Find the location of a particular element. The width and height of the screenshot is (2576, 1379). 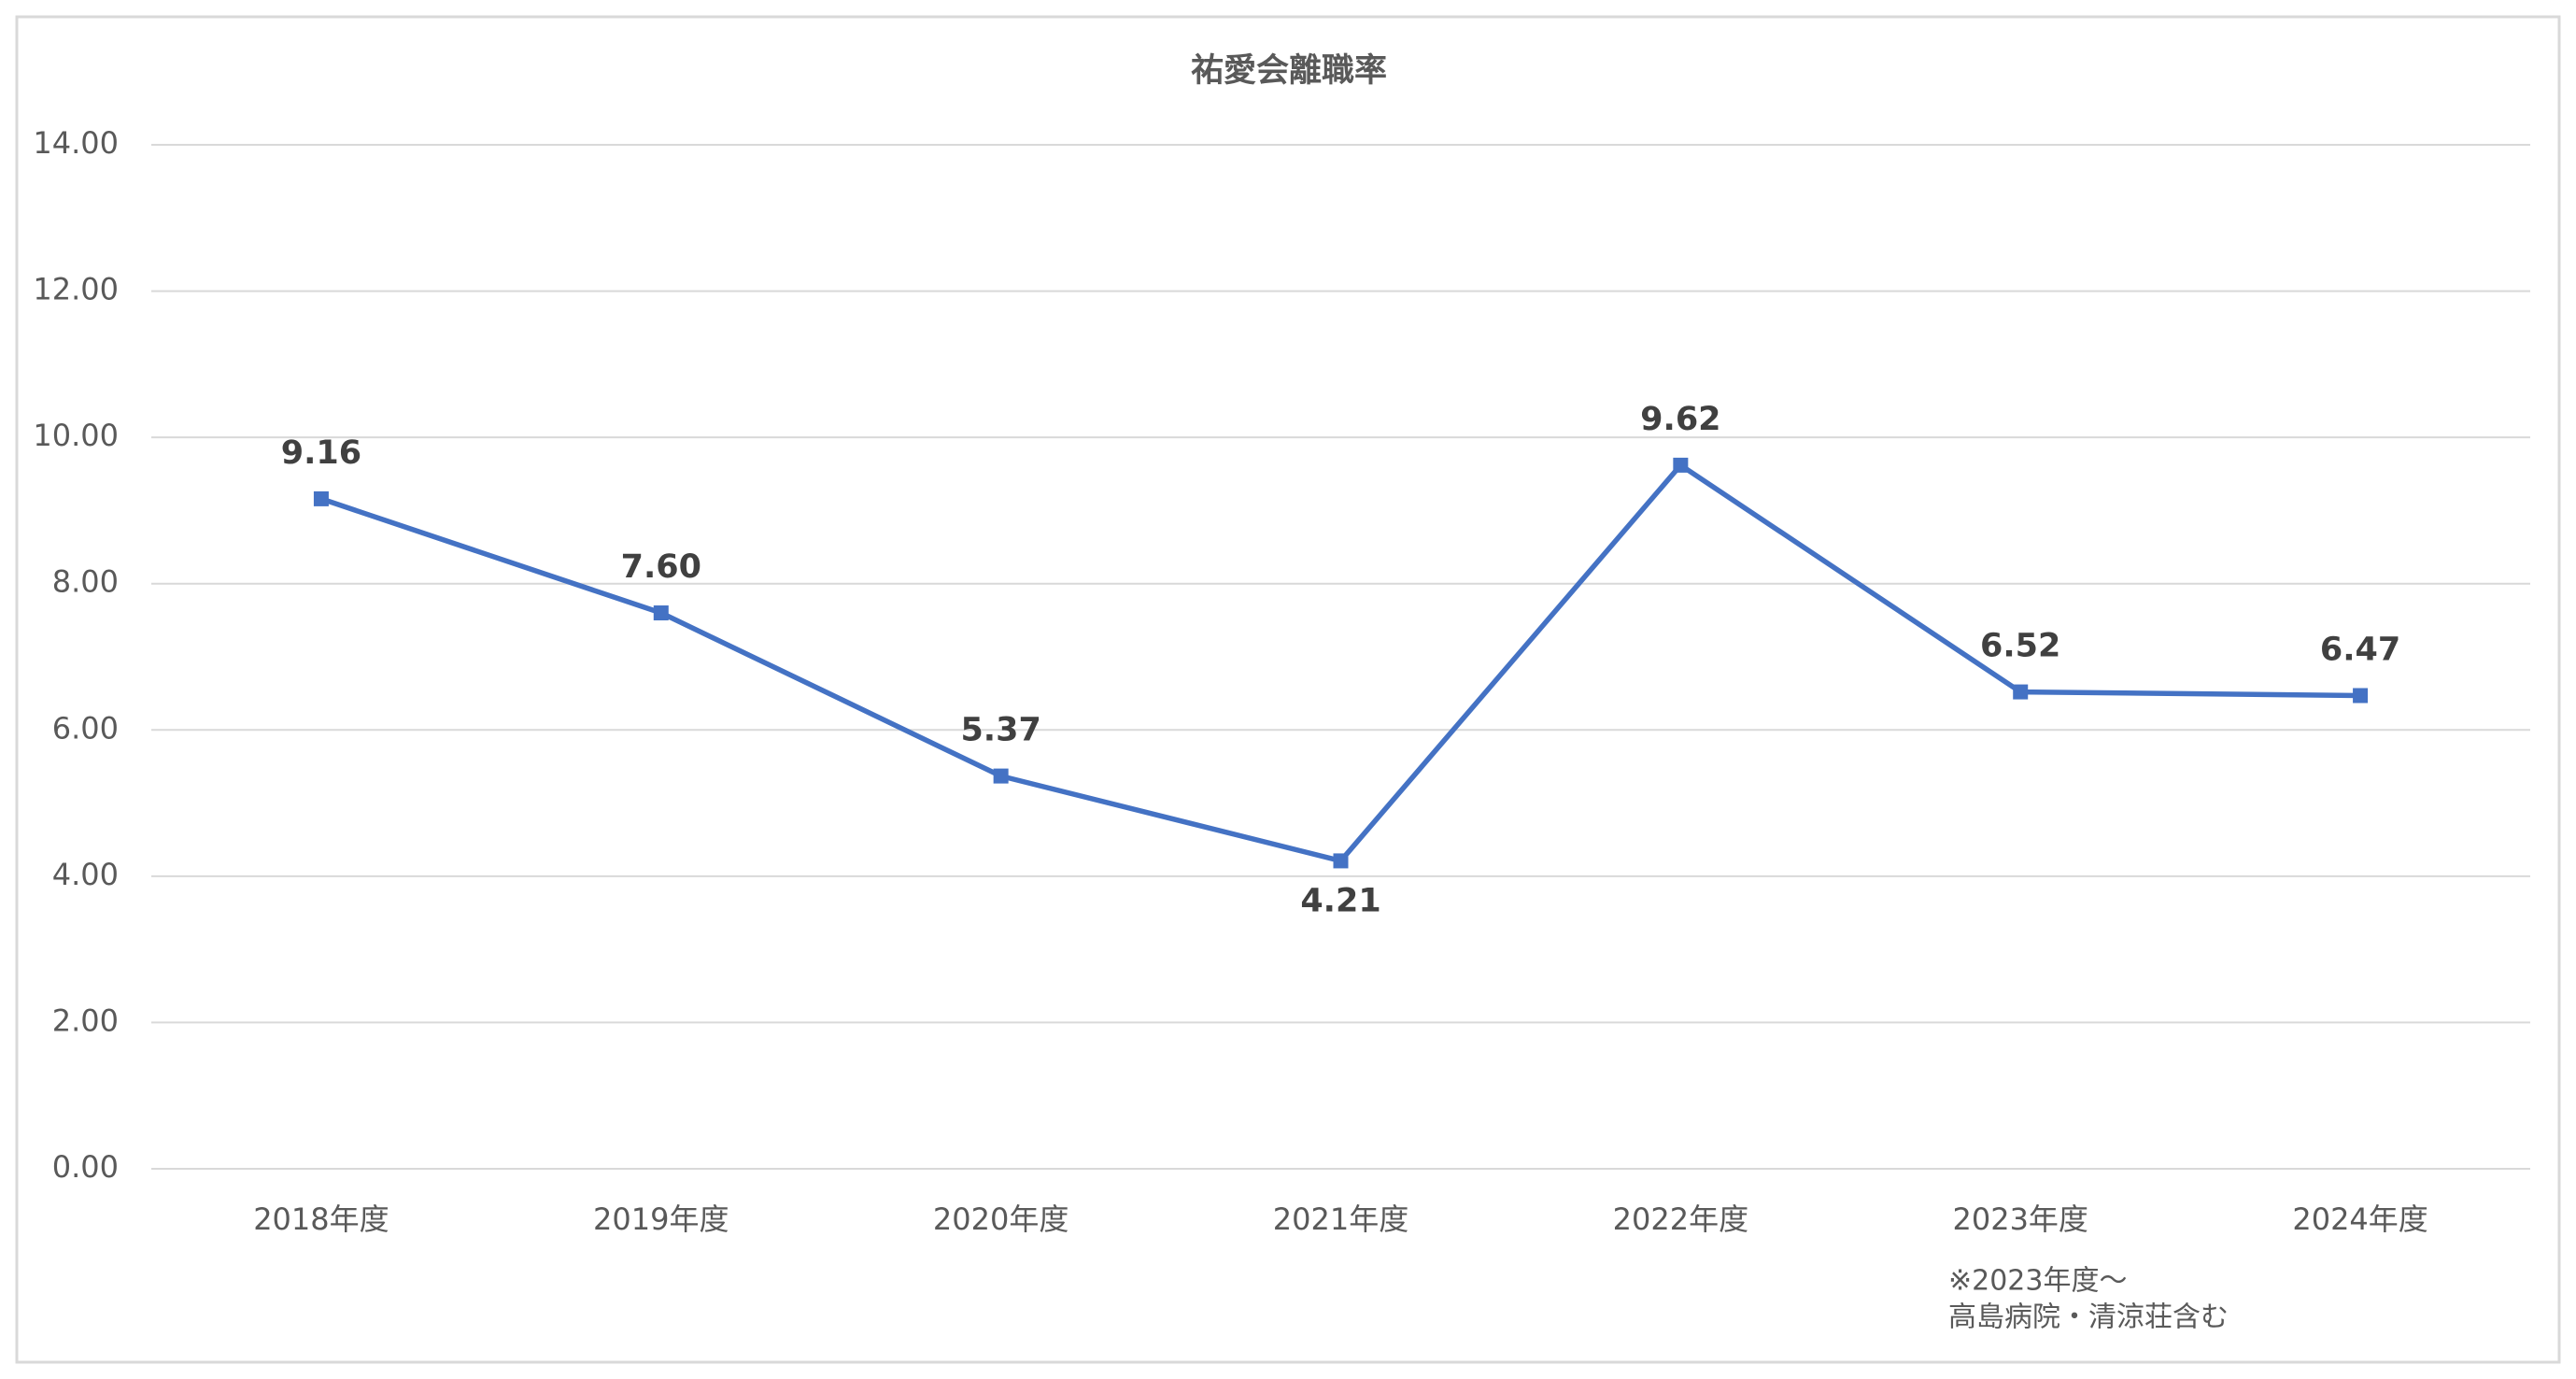

data-label: 4.21 is located at coordinates (1340, 900).